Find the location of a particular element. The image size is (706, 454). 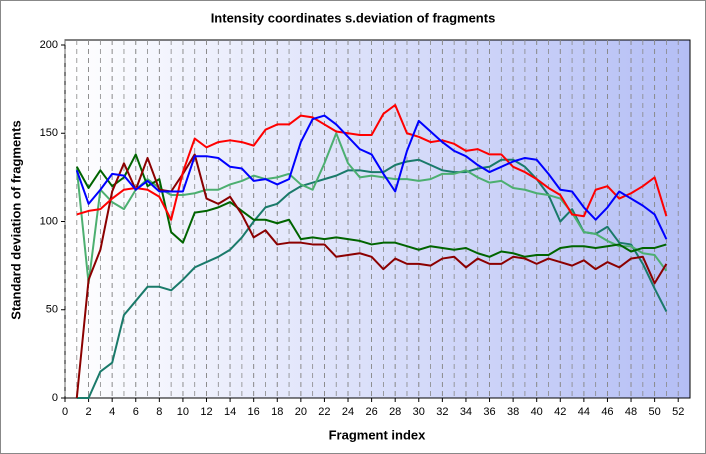

x-tick-label: 8 is located at coordinates (159, 412).